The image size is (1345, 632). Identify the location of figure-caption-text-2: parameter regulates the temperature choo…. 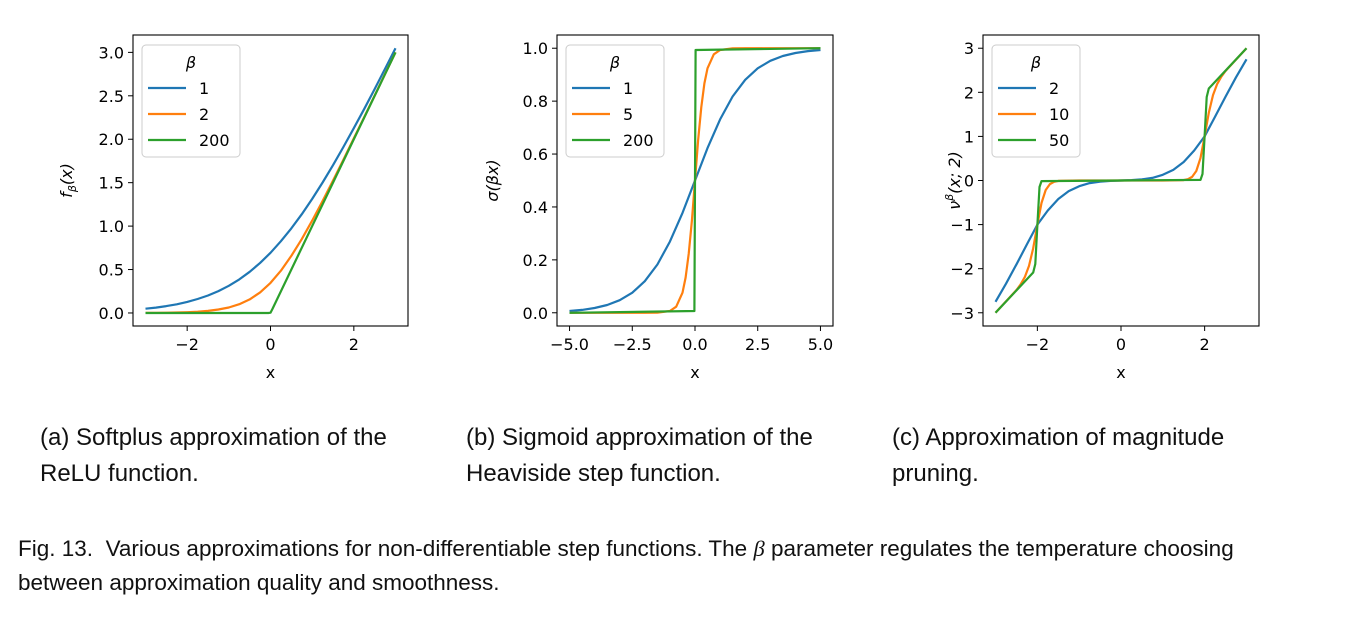
(626, 565).